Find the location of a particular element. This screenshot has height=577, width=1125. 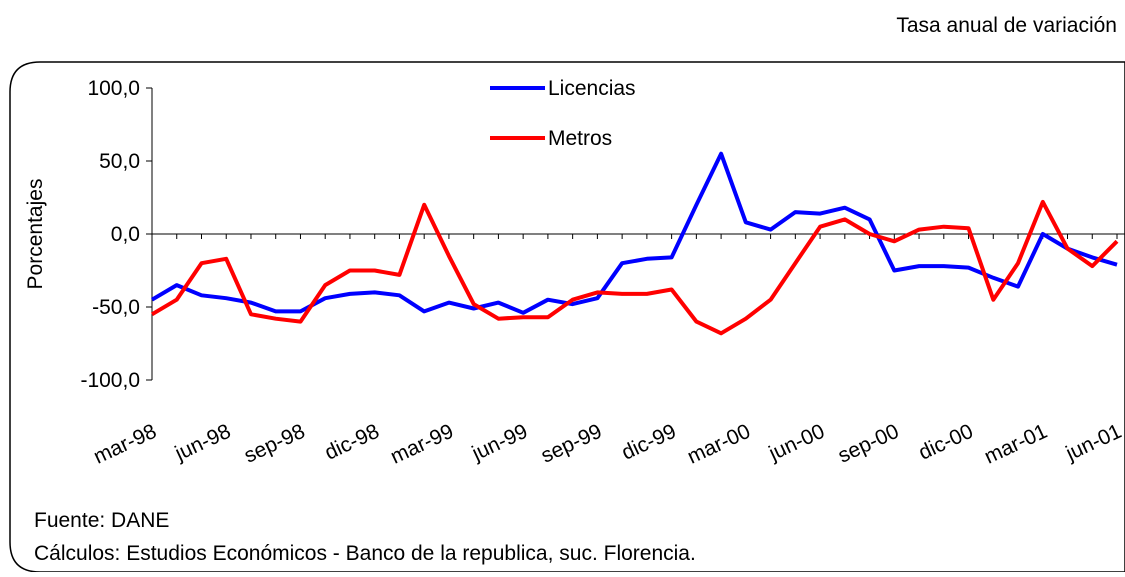

source-note: Fuente: DANE is located at coordinates (101, 520).